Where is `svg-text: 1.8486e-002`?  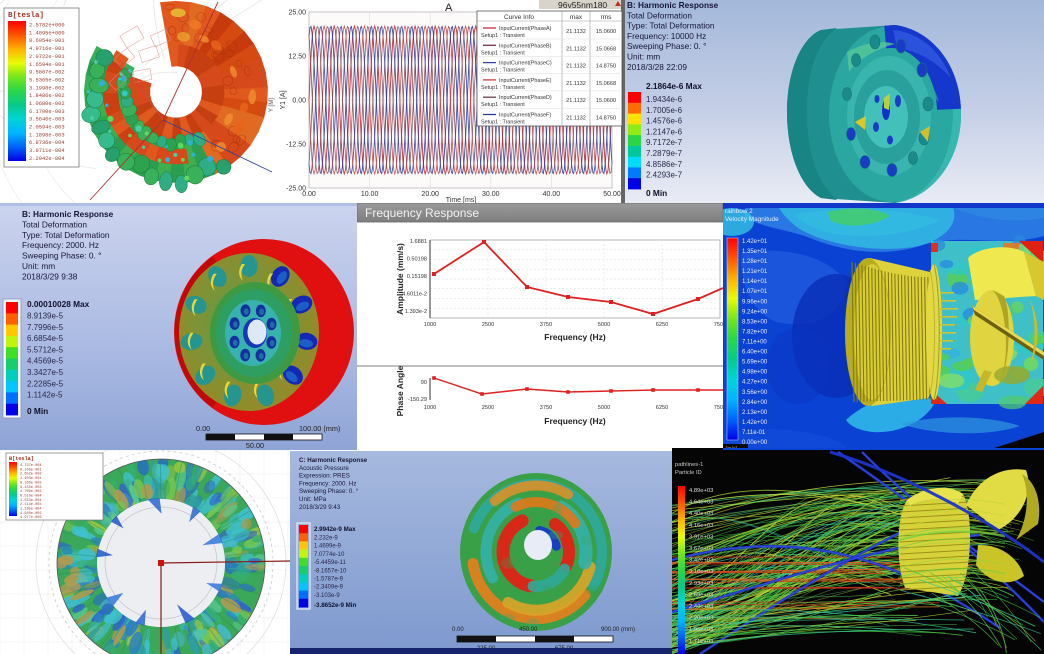 svg-text: 1.8486e-002 is located at coordinates (47, 96).